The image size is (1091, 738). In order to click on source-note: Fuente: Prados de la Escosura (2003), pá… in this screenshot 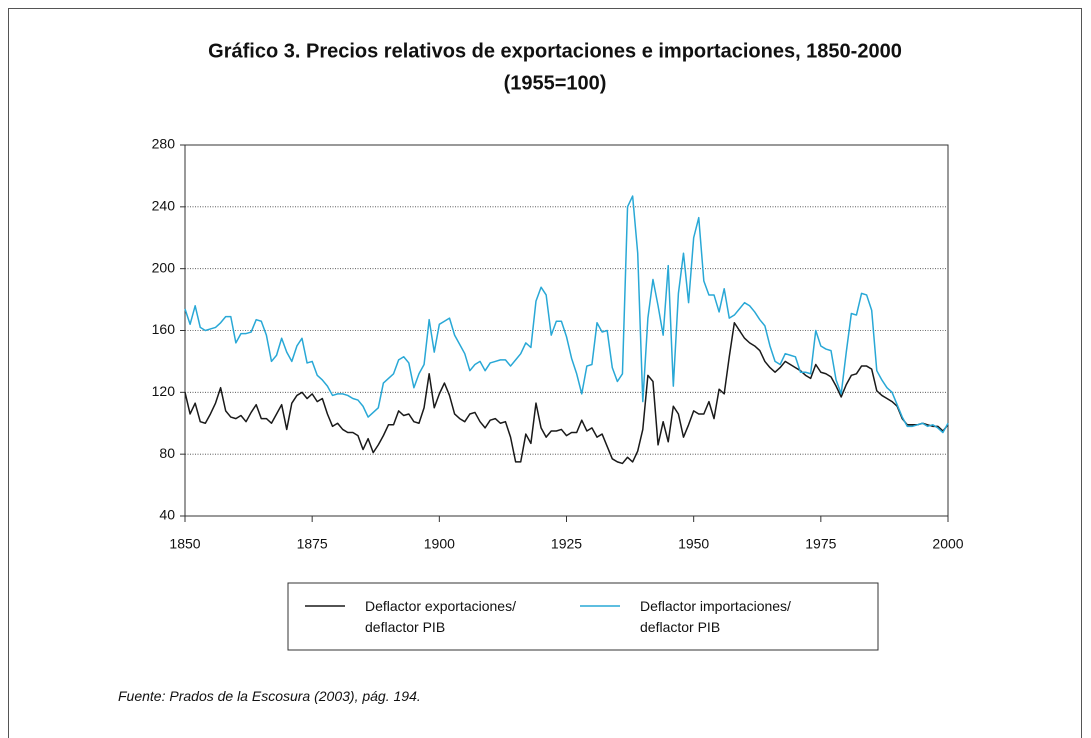, I will do `click(269, 696)`.